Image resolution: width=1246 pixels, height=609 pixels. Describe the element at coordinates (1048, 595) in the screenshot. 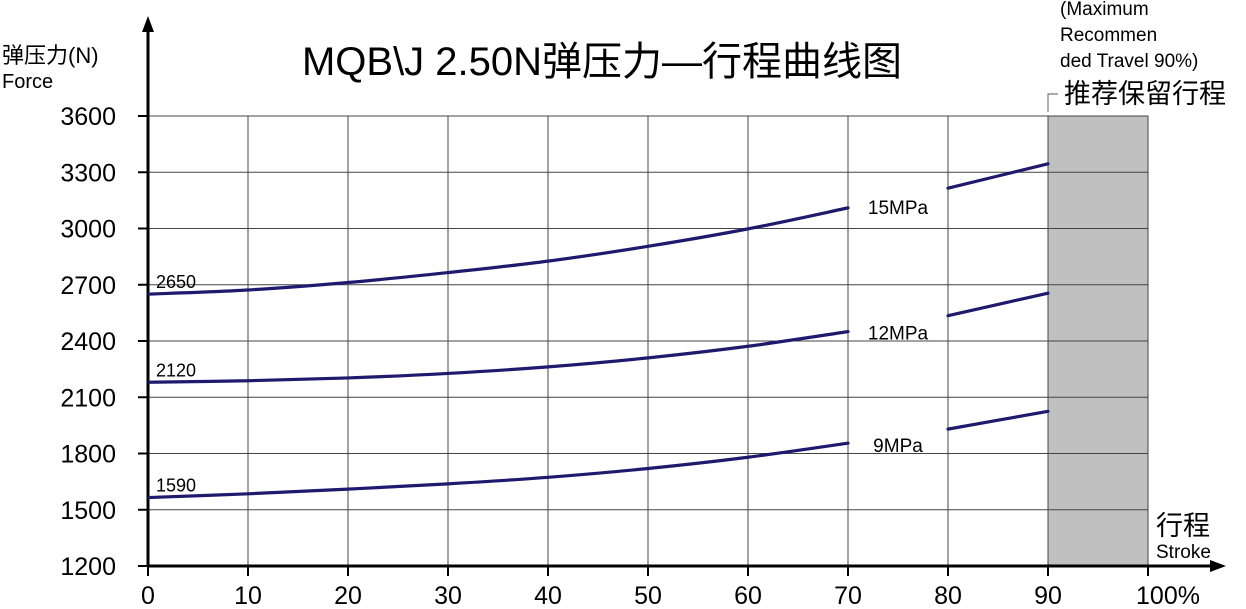

I see `x-tick-label: 90` at that location.